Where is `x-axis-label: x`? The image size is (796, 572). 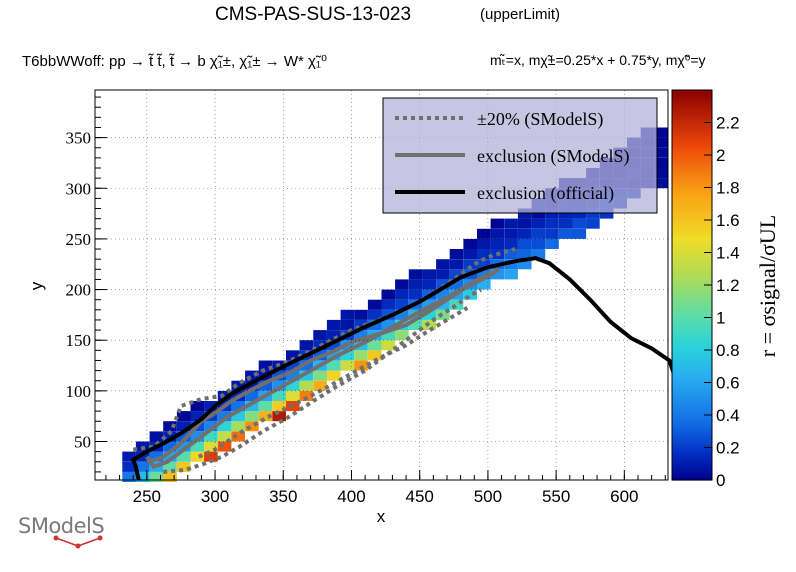 x-axis-label: x is located at coordinates (381, 516).